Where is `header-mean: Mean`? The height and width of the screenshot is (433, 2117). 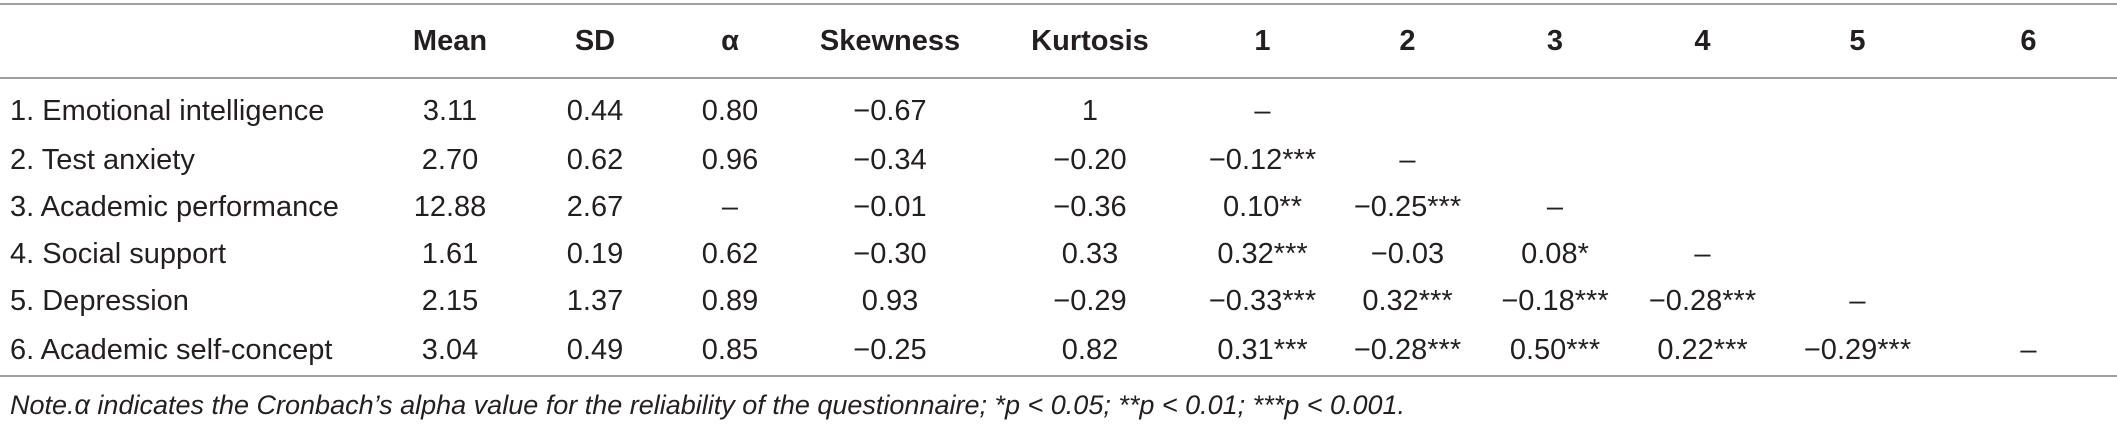
header-mean: Mean is located at coordinates (450, 41).